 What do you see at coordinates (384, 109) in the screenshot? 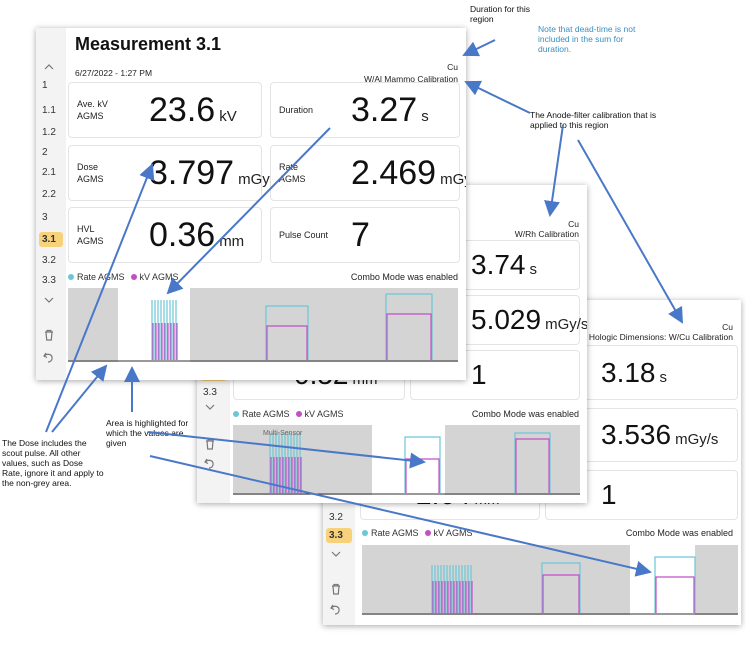
I see `value-number: 3.27` at bounding box center [384, 109].